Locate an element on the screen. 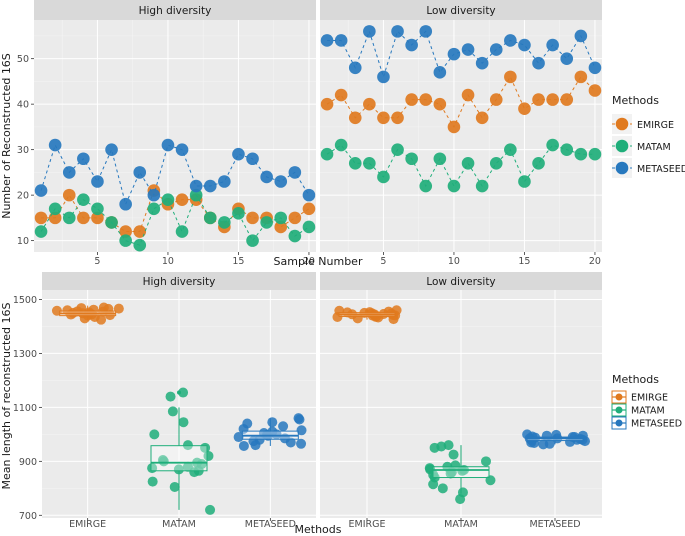 The width and height of the screenshot is (685, 536). top-strip-low-label: Low diversity is located at coordinates (460, 11).